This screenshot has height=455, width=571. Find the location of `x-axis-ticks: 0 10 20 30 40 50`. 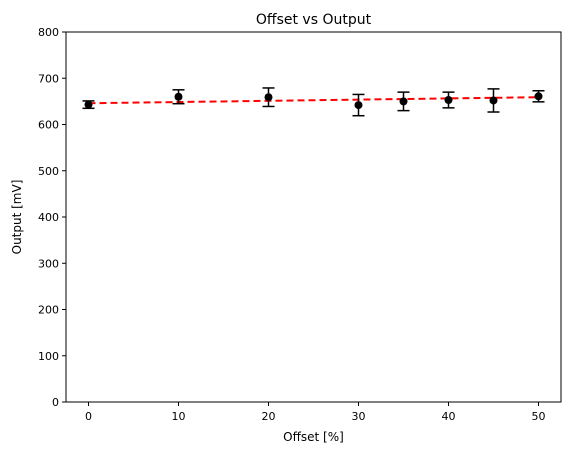

x-axis-ticks: 0 10 20 30 40 50 is located at coordinates (315, 412).